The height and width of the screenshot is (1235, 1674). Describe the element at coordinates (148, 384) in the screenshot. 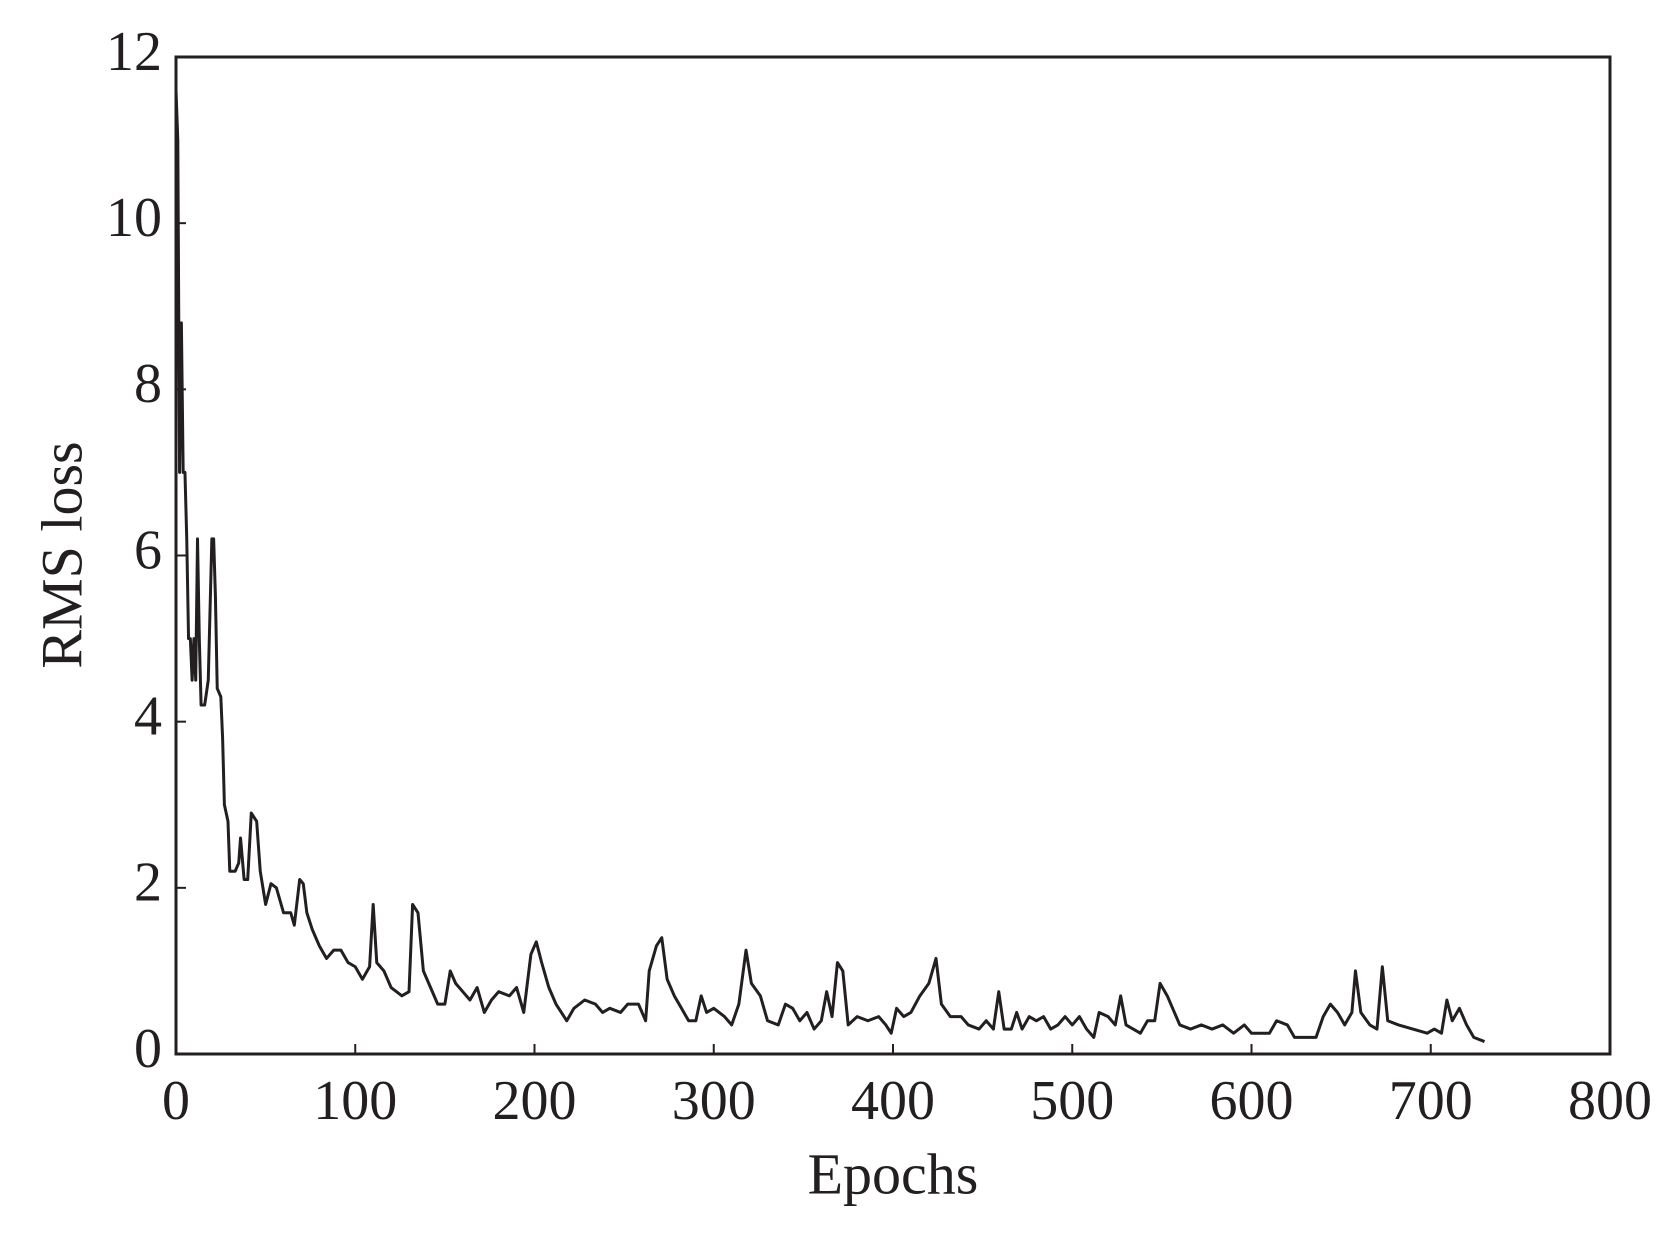

I see `y-tick-label: 8` at that location.